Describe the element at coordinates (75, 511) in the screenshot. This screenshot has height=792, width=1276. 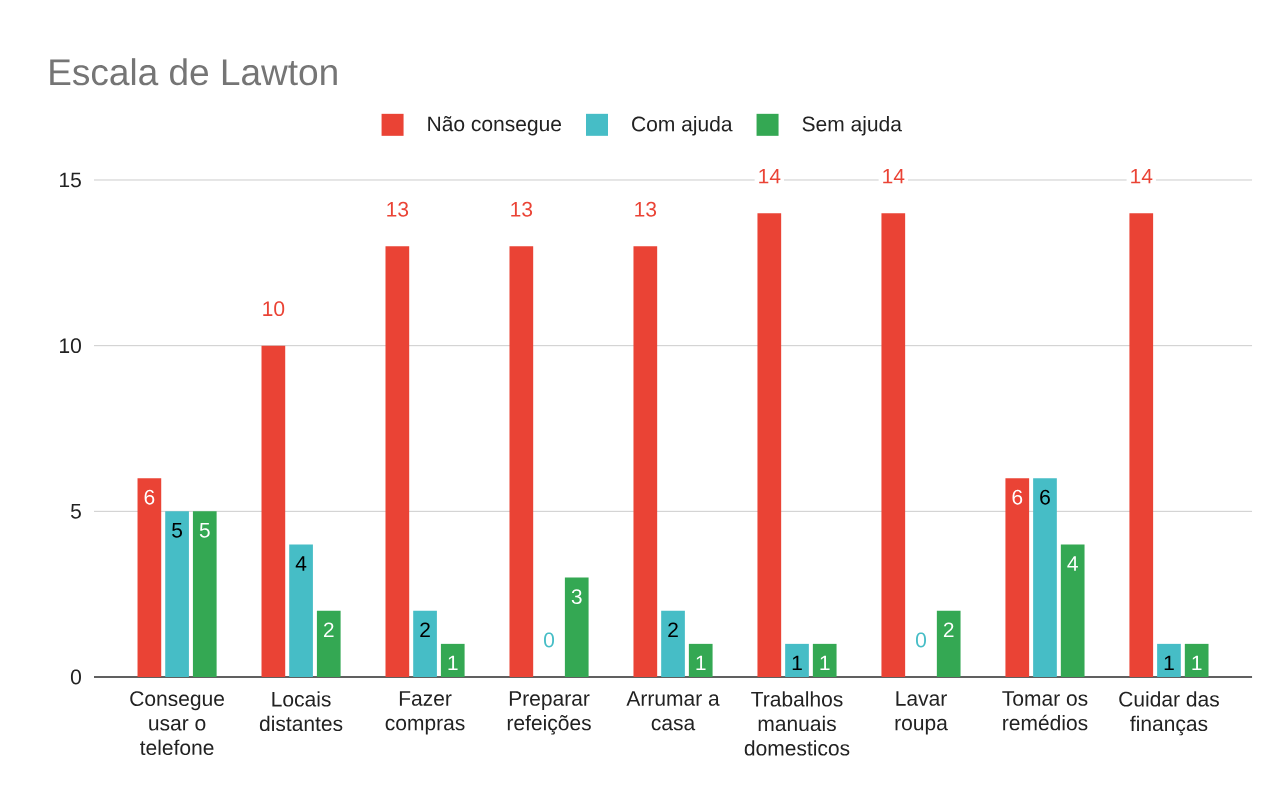
I see `y-tick-label: 5` at that location.